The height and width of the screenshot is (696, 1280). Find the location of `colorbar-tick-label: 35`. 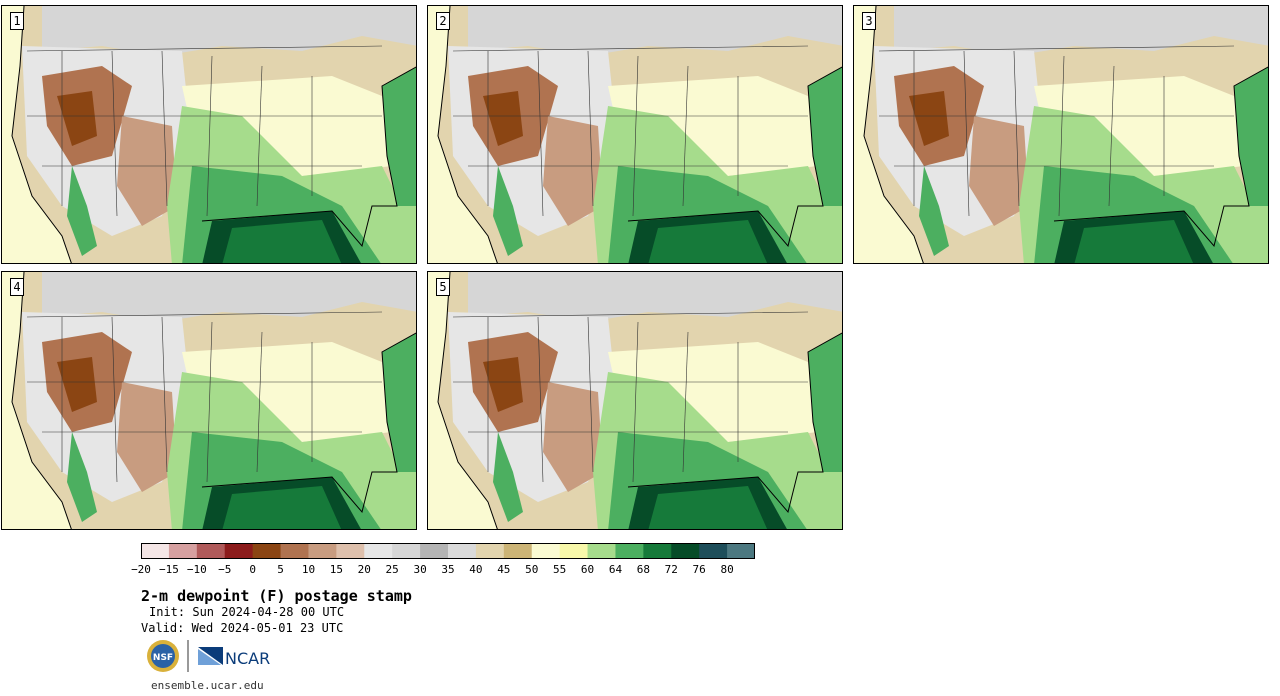

colorbar-tick-label: 35 is located at coordinates (448, 569).